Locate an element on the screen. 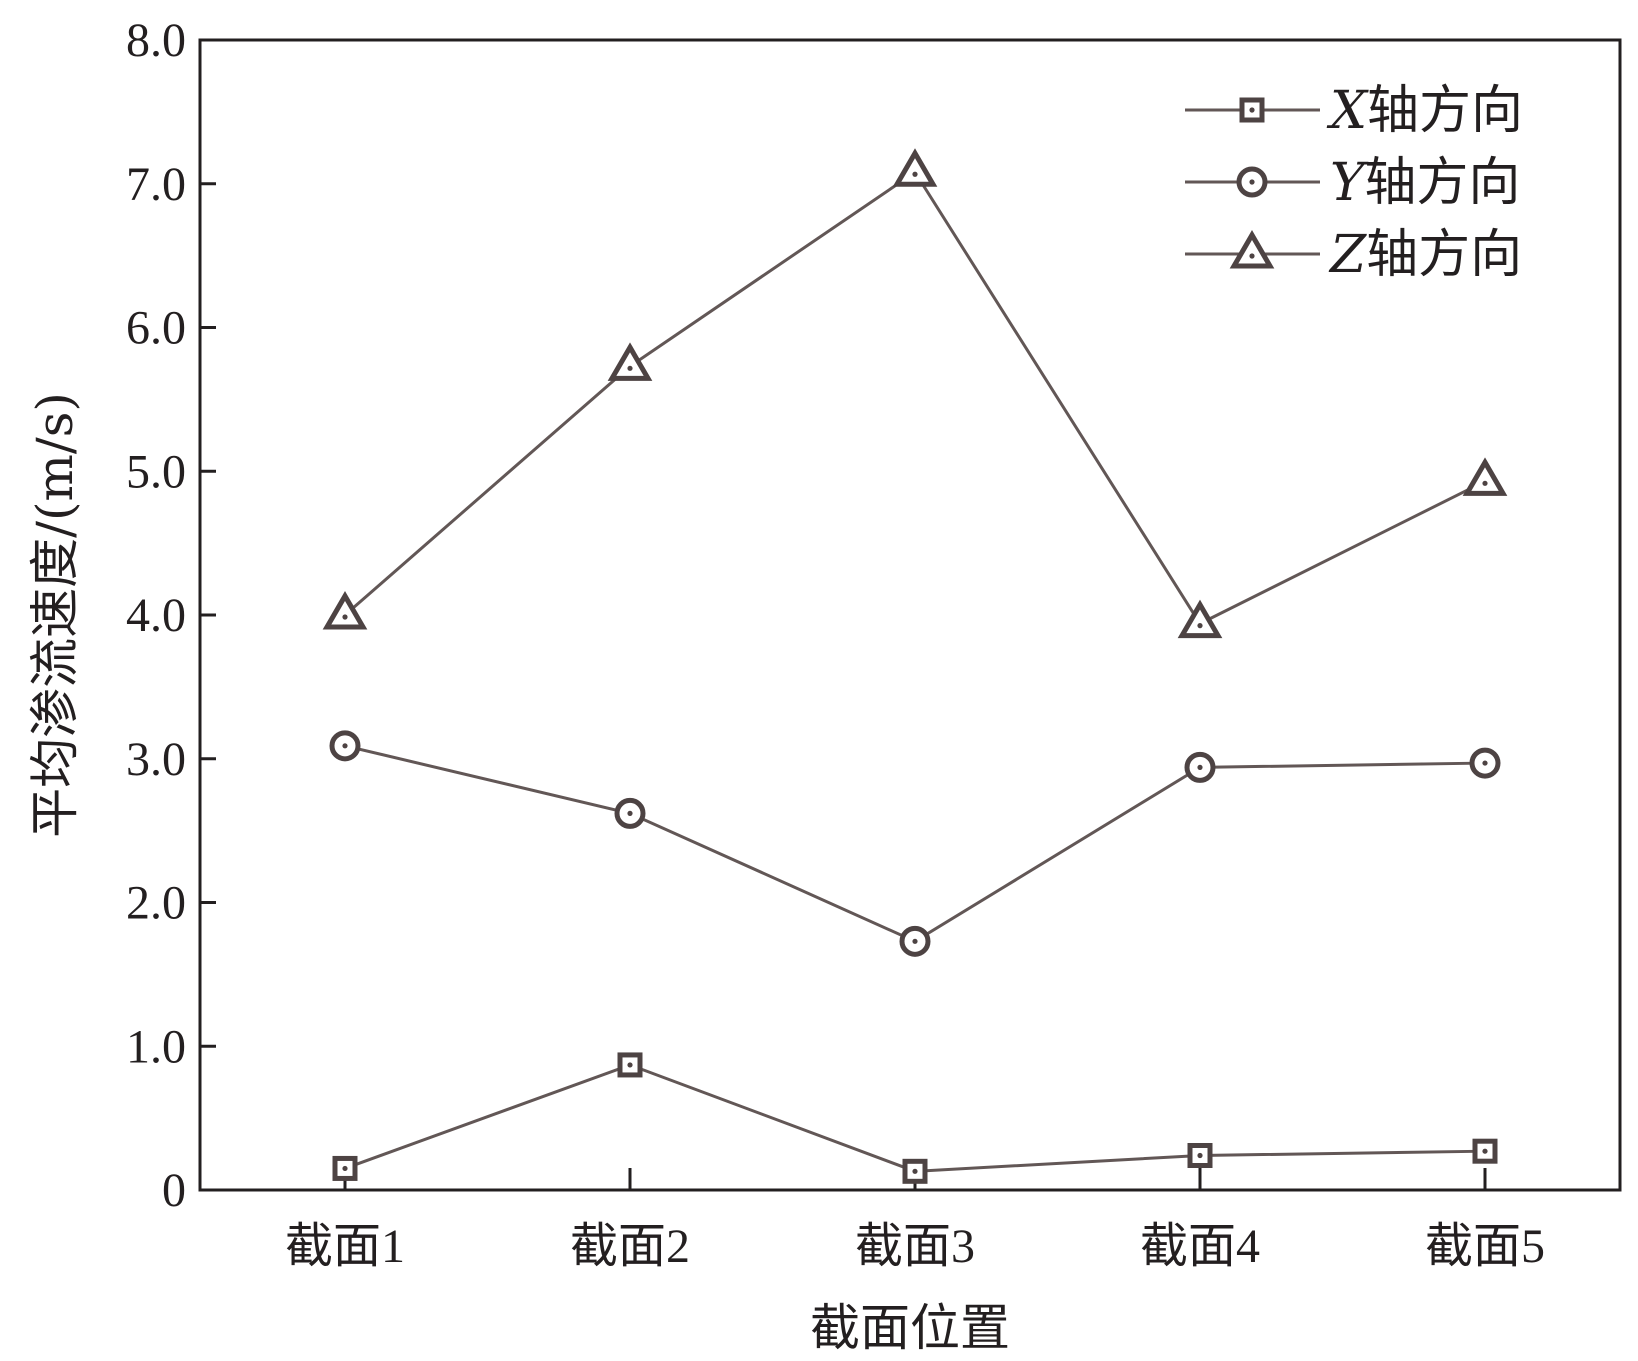  y-tick-label: 3.0 is located at coordinates (156, 759).